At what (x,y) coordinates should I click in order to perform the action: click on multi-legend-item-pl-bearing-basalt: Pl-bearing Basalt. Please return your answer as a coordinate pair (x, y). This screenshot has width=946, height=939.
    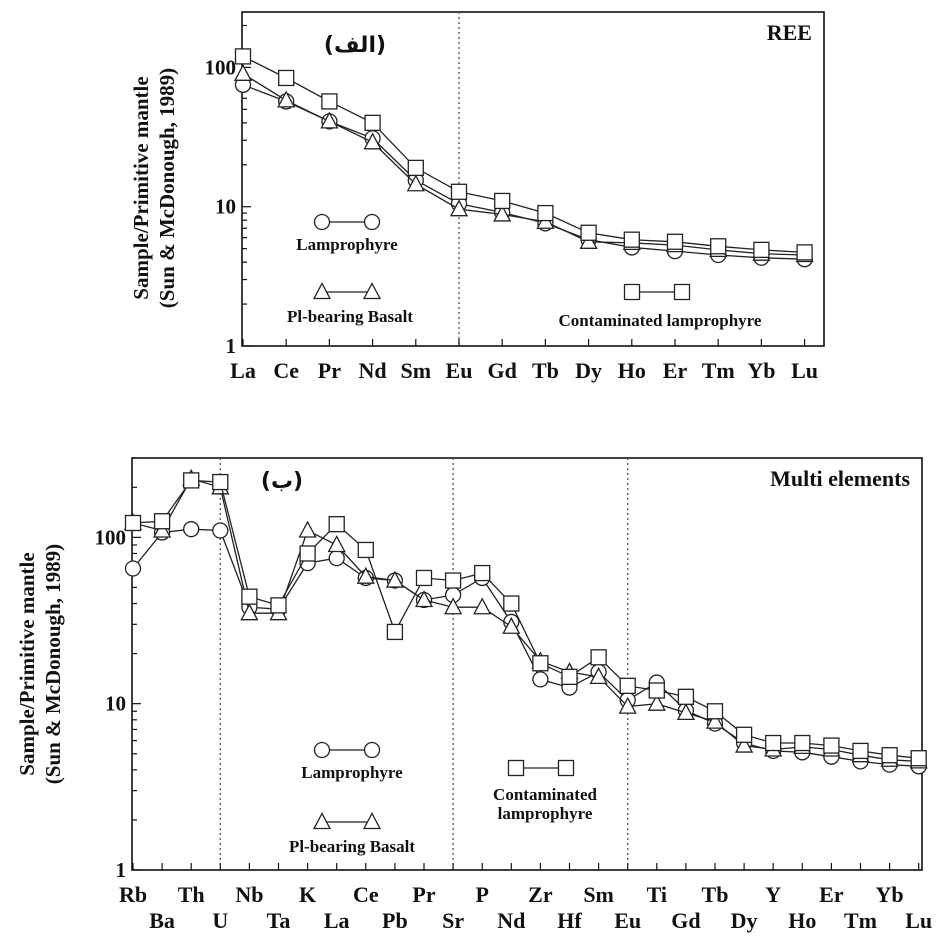
    Looking at the image, I should click on (352, 834).